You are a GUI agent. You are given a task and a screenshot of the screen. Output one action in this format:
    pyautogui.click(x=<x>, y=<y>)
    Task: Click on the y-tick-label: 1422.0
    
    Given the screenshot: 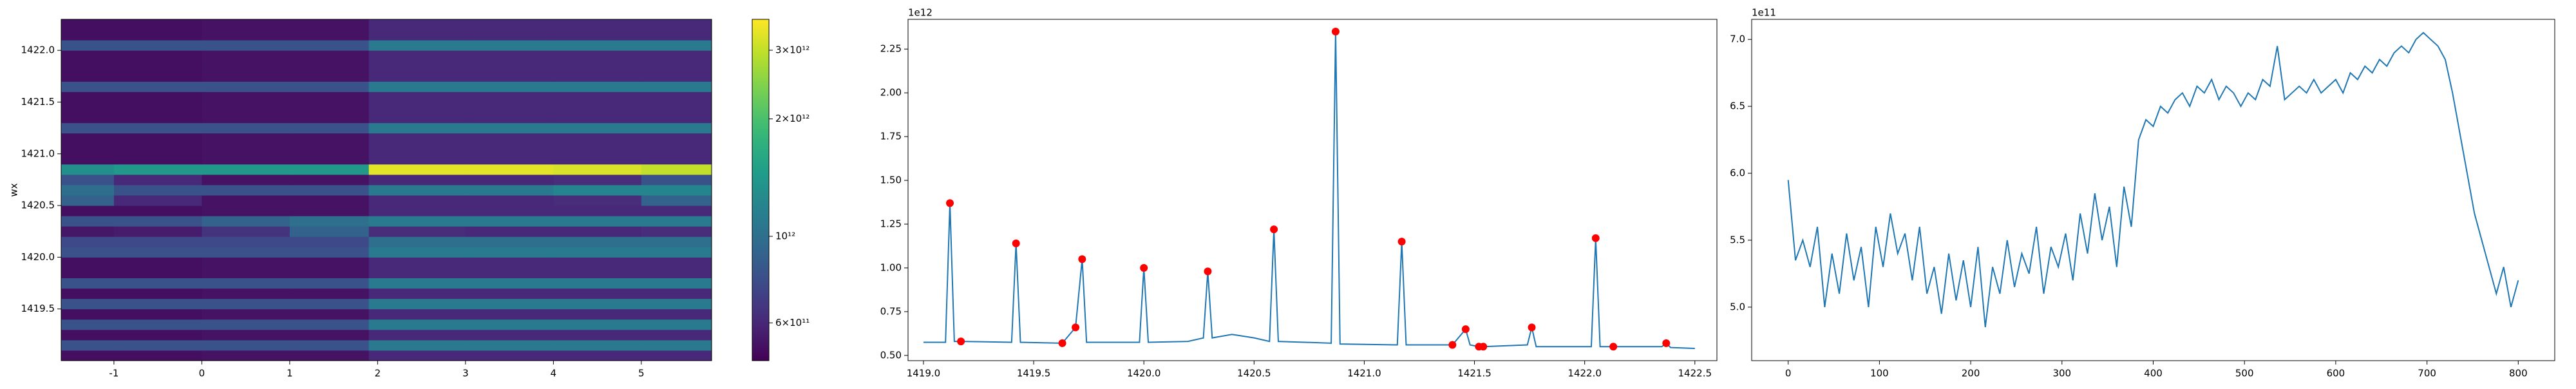 What is the action you would take?
    pyautogui.click(x=38, y=50)
    